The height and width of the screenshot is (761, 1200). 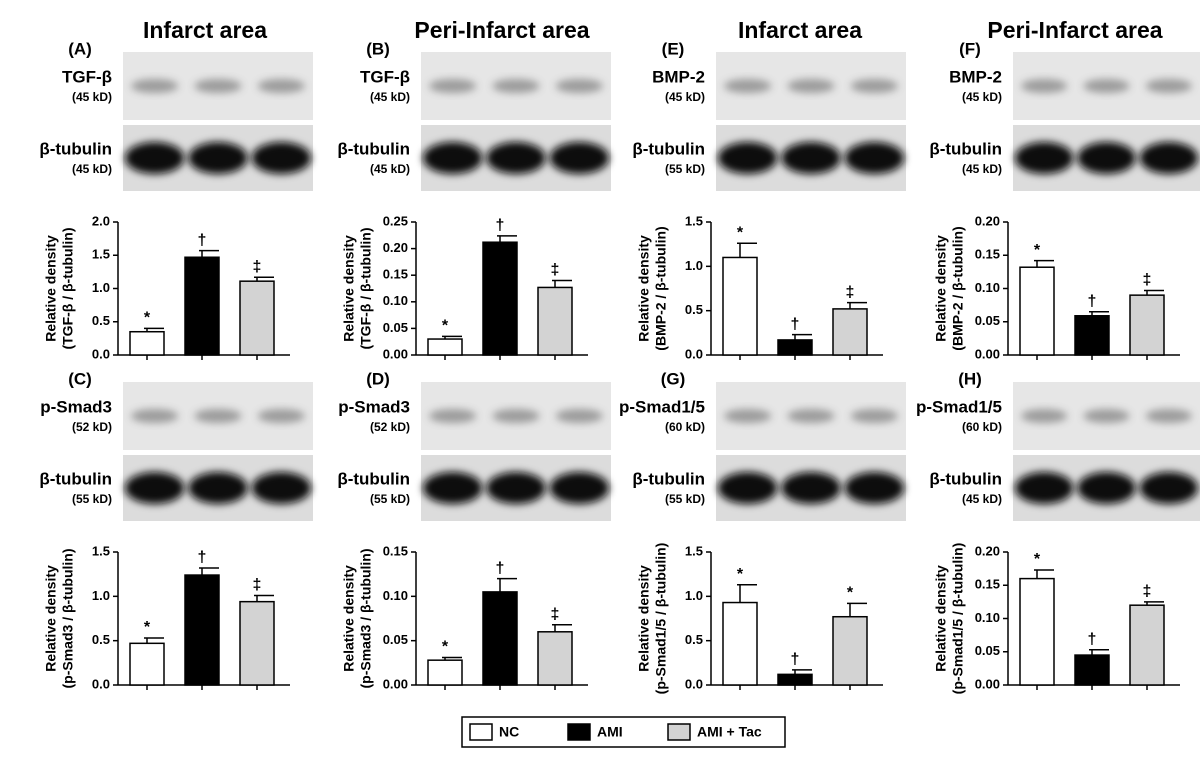 What do you see at coordinates (101, 550) in the screenshot?
I see `y-tick-label: 1.5` at bounding box center [101, 550].